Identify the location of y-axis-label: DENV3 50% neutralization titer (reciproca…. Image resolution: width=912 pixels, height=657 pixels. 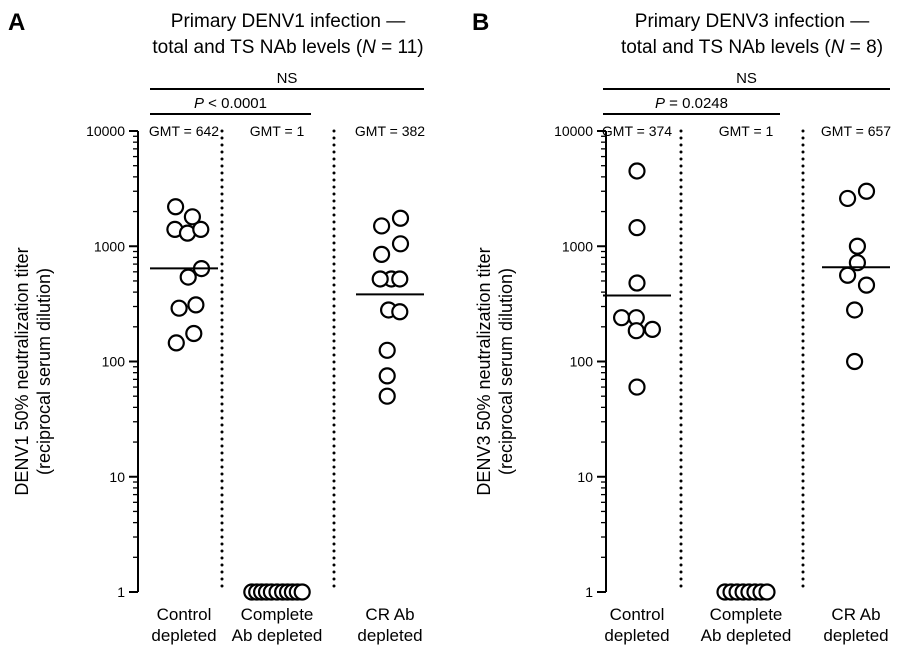
(495, 371).